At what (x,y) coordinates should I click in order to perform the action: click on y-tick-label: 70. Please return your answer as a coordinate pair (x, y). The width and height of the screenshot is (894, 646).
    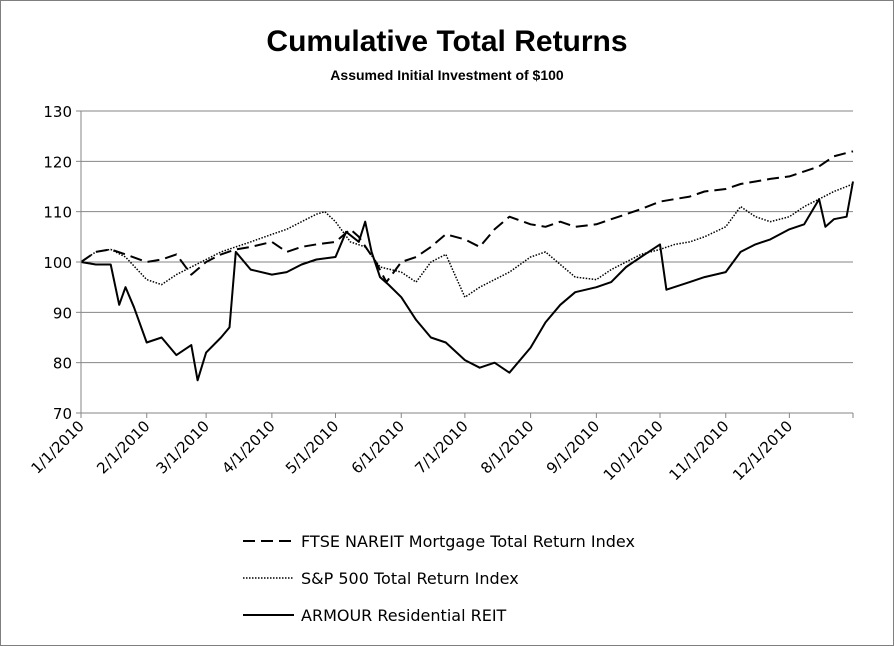
    Looking at the image, I should click on (62, 414).